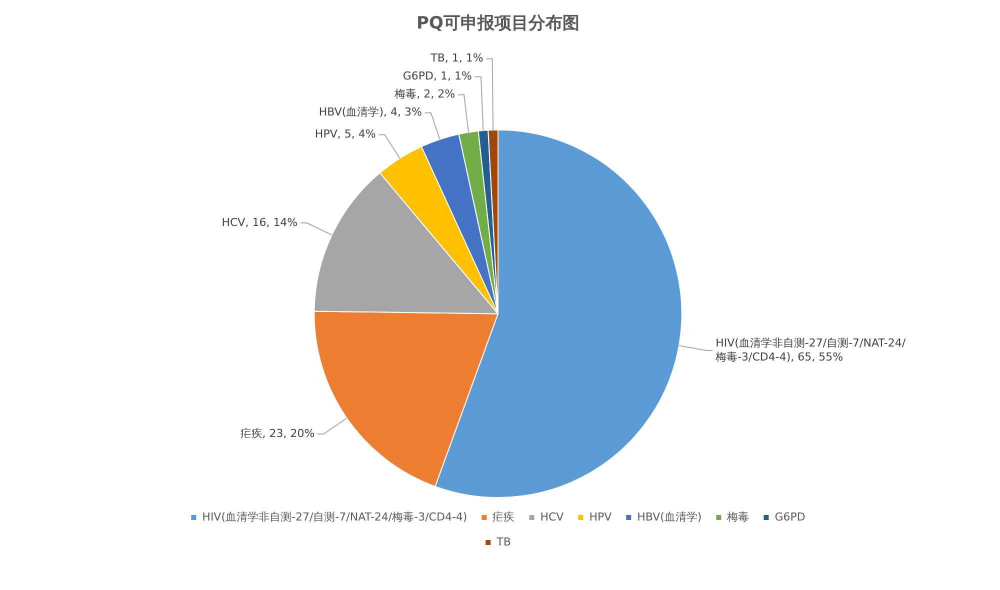  What do you see at coordinates (810, 350) in the screenshot?
I see `data-label: HIV(血清学非自测-27/自测-7/NAT-24/梅毒-3/CD4-4), 65, 55%` at bounding box center [810, 350].